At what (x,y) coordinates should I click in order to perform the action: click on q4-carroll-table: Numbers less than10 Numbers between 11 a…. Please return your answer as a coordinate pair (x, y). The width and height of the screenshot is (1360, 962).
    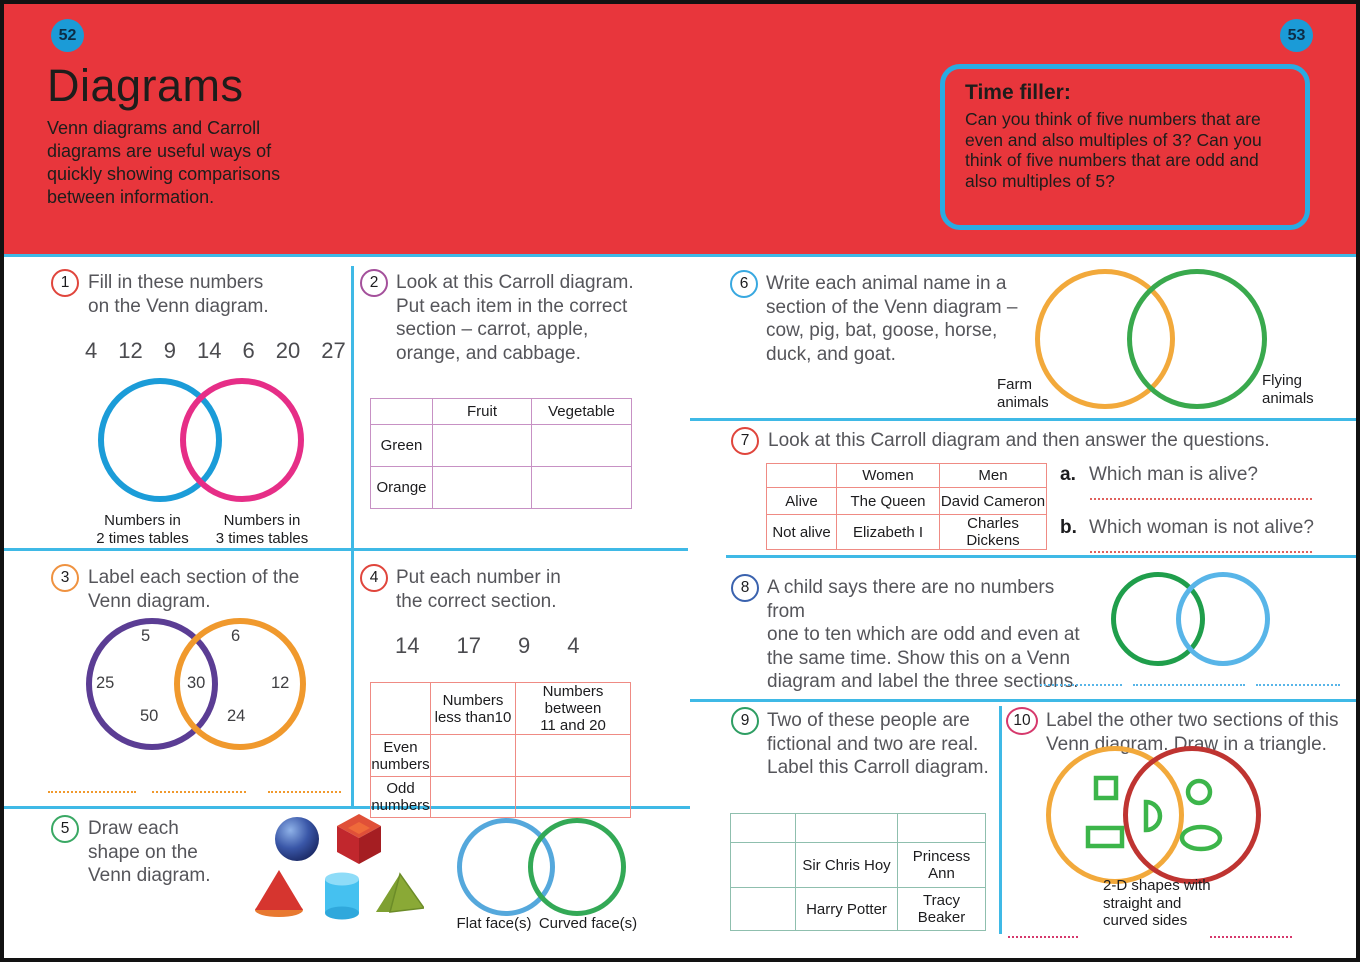
    Looking at the image, I should click on (500, 750).